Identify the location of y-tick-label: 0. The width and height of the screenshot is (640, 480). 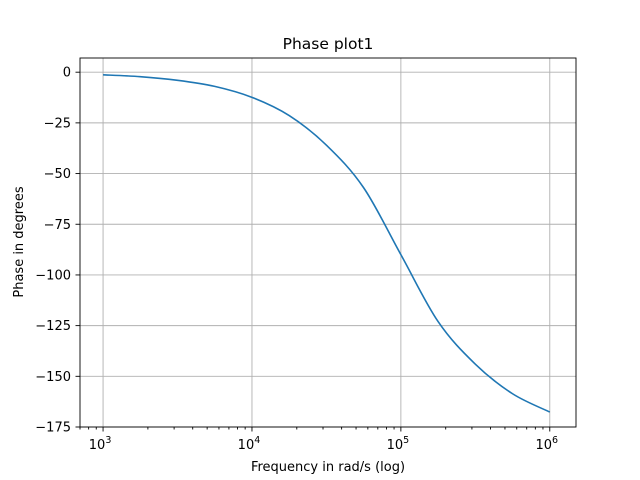
(67, 73).